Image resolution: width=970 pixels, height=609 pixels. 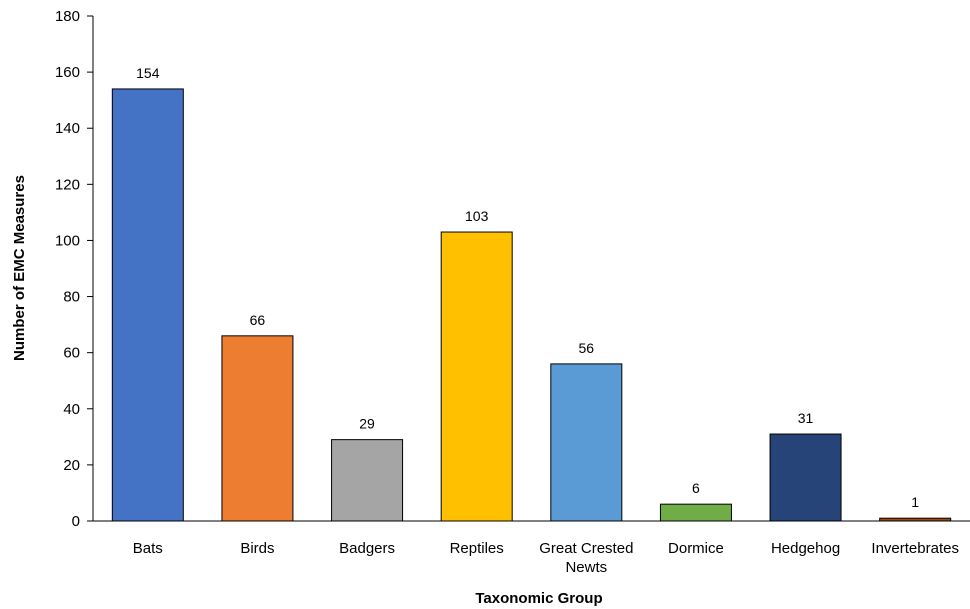 I want to click on y-tick-label: 180, so click(x=67, y=16).